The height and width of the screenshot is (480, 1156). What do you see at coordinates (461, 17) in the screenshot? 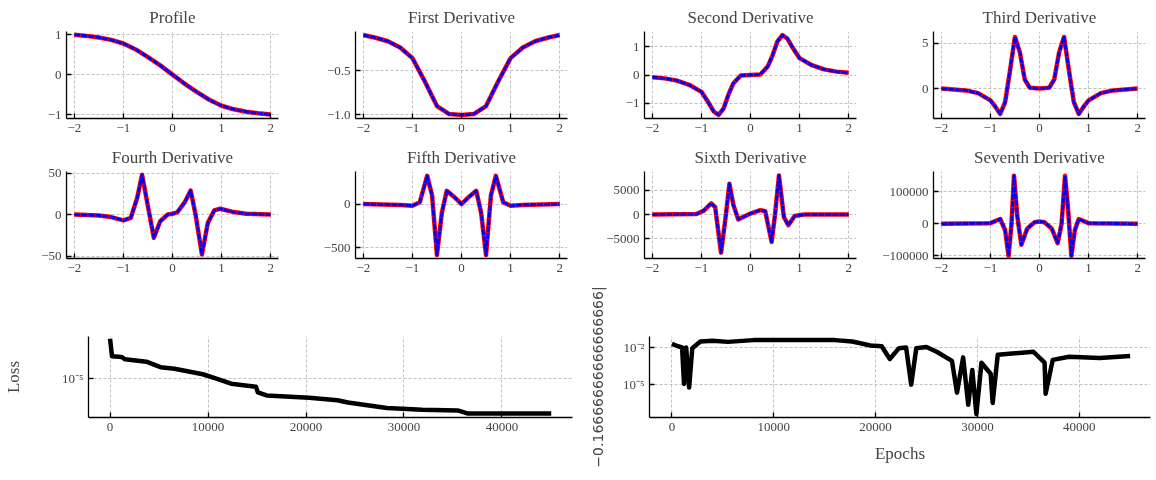
I see `chart-title: First Derivative` at bounding box center [461, 17].